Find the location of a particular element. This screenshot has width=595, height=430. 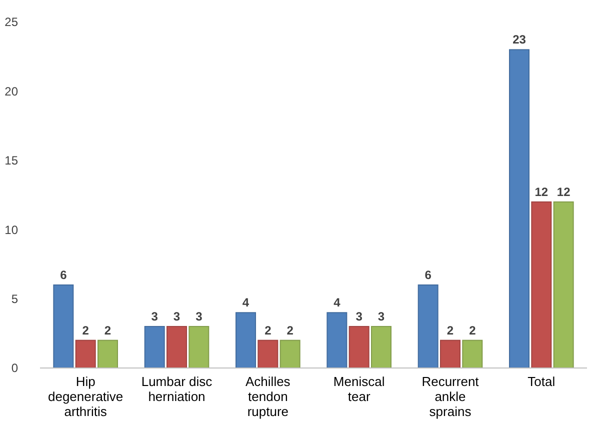

y-tick-label: 25 is located at coordinates (11, 22).